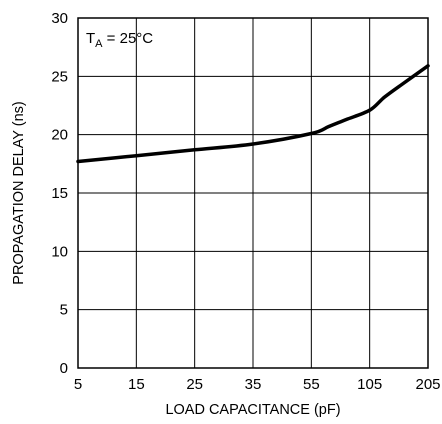 This screenshot has height=424, width=442. Describe the element at coordinates (78, 384) in the screenshot. I see `x-tick-label: 5` at that location.